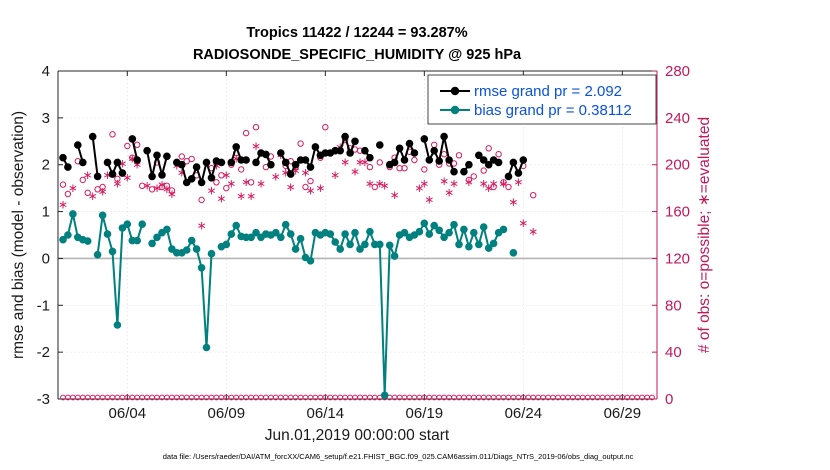  Describe the element at coordinates (43, 305) in the screenshot. I see `y-tick-label: -1` at that location.